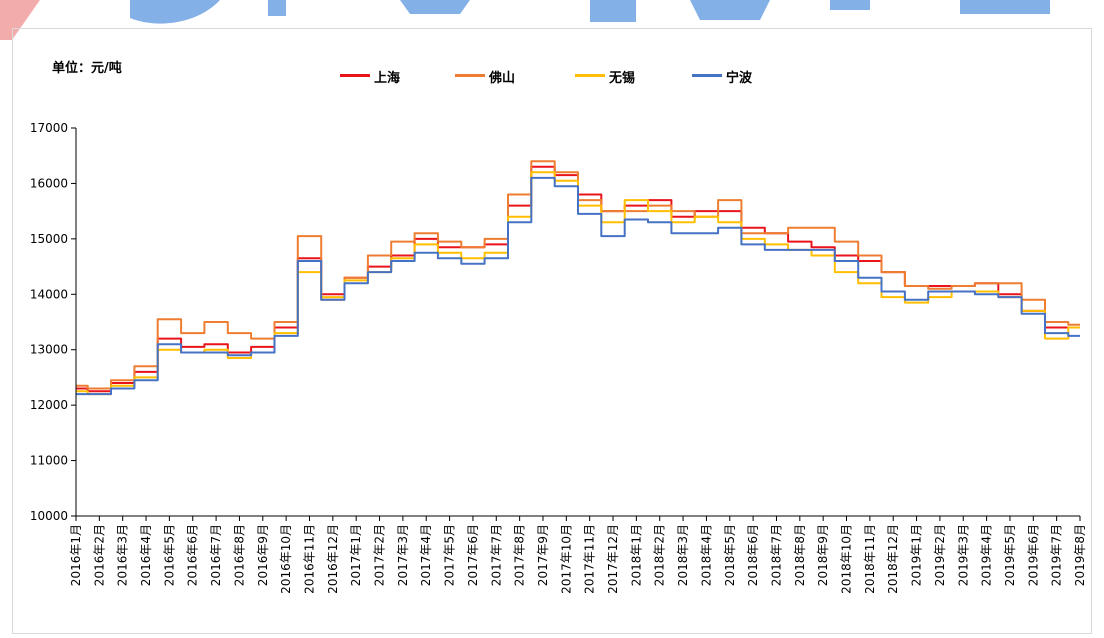 This screenshot has width=1104, height=638. I want to click on x-tick-label: 2017年7月, so click(496, 555).